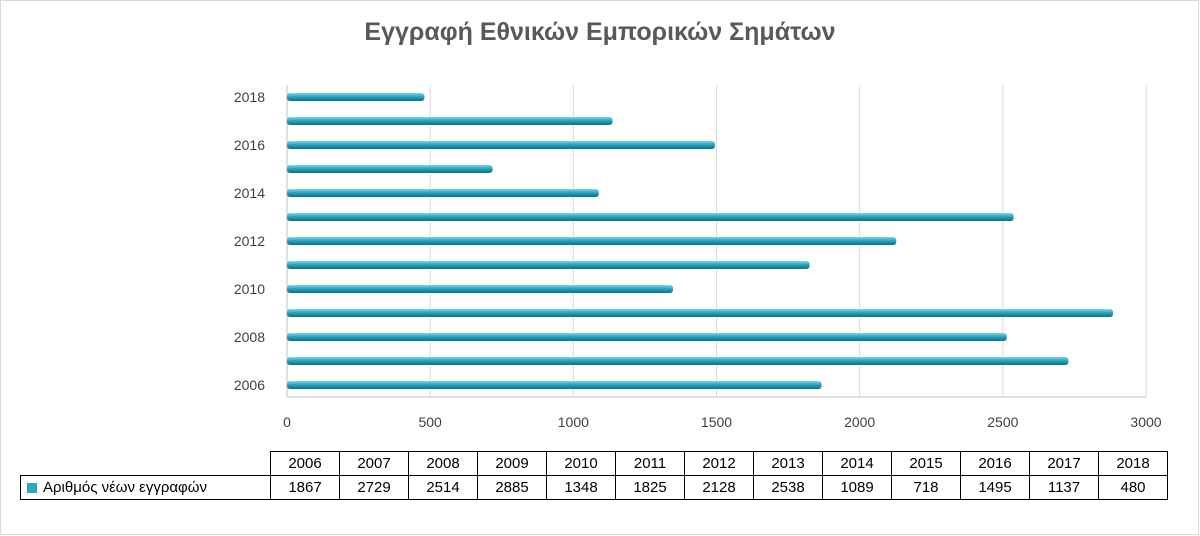  I want to click on bar-2015, so click(390, 169).